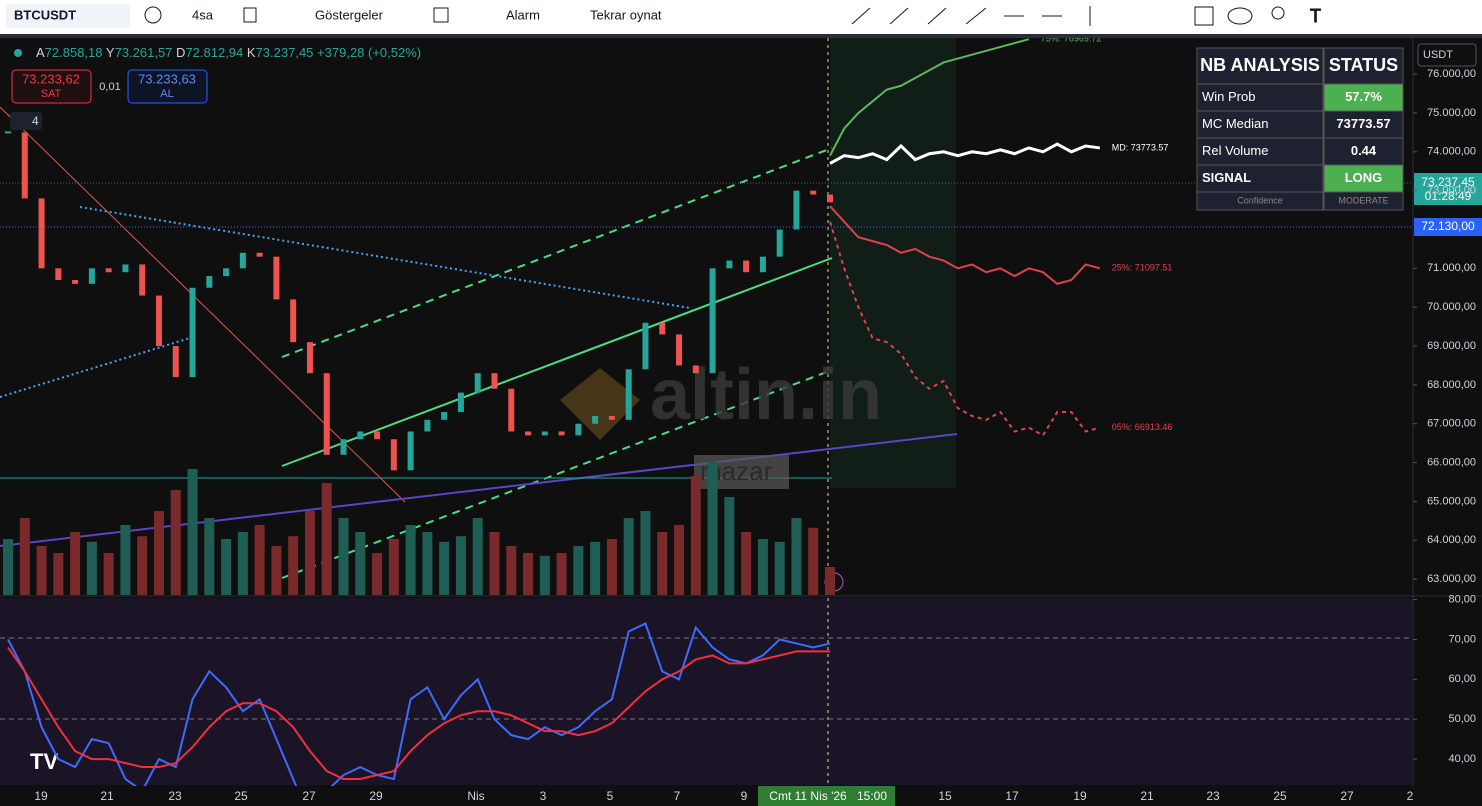 Image resolution: width=1482 pixels, height=806 pixels. Describe the element at coordinates (626, 14) in the screenshot. I see `replay: Tekrar oynat` at that location.